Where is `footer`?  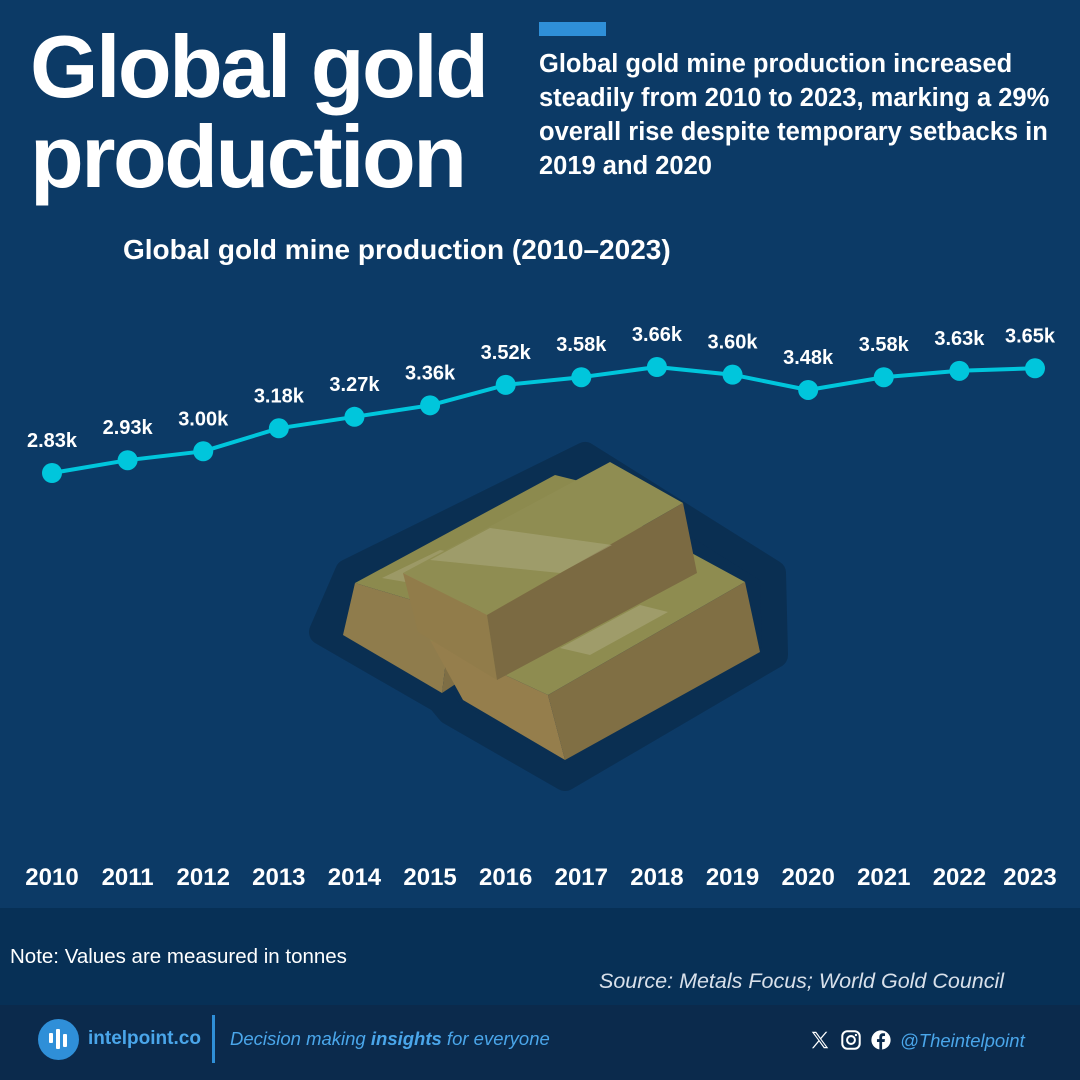 footer is located at coordinates (540, 1042).